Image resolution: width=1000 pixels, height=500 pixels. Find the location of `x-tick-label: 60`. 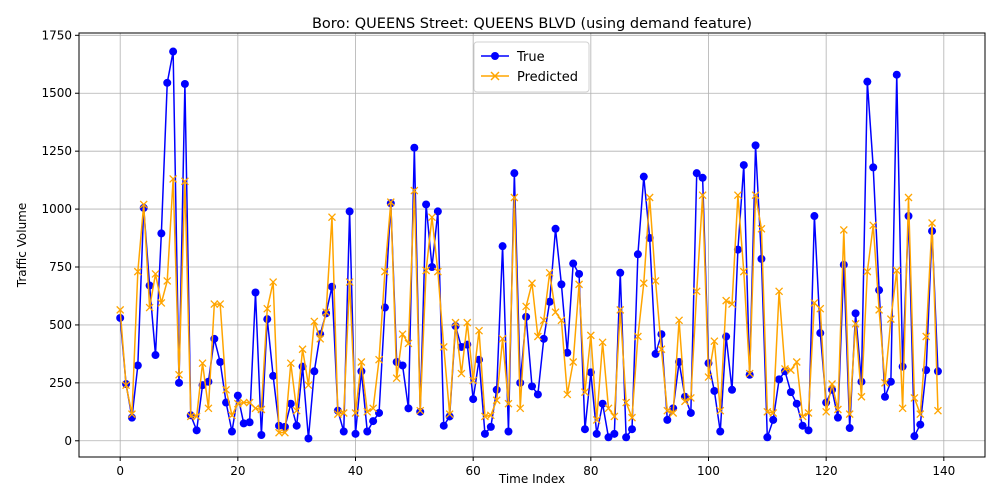

x-tick-label: 60 is located at coordinates (473, 471).